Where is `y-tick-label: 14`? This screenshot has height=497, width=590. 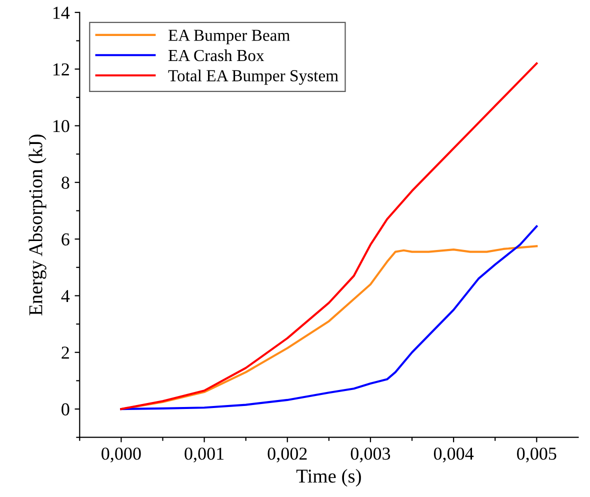 y-tick-label: 14 is located at coordinates (61, 12).